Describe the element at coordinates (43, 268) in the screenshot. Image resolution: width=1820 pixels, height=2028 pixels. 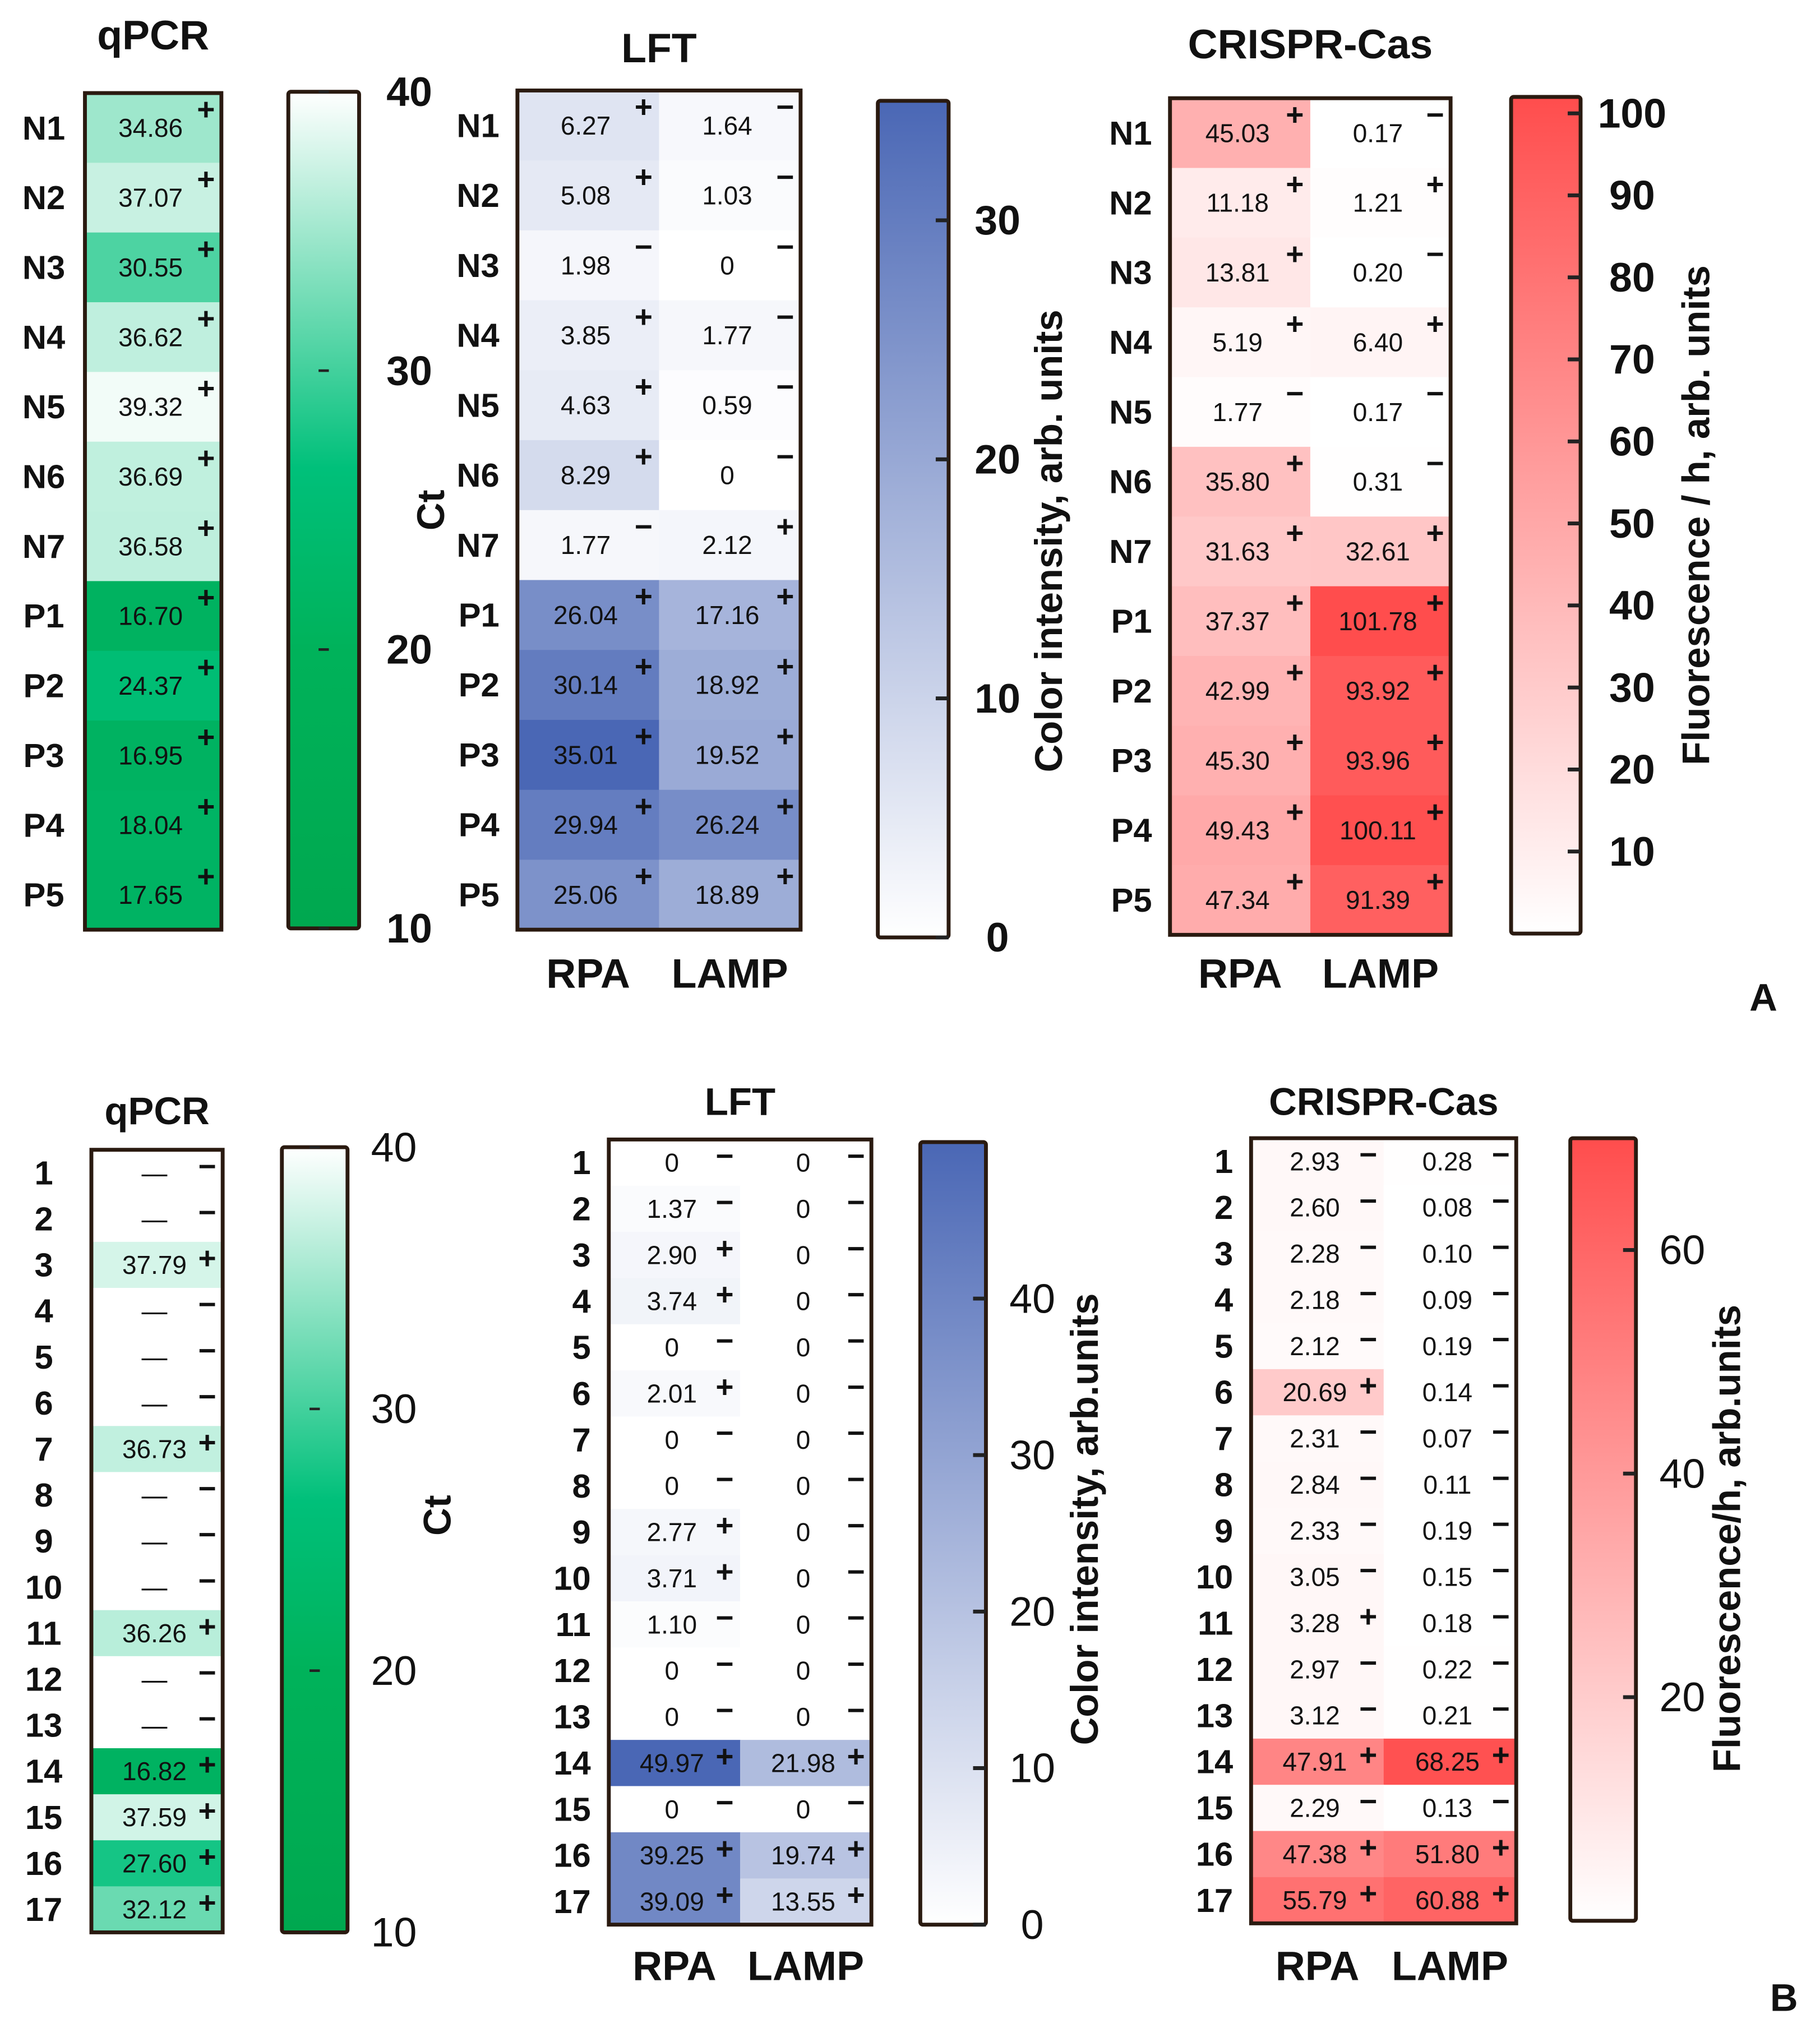
I see `row-label: N3` at that location.